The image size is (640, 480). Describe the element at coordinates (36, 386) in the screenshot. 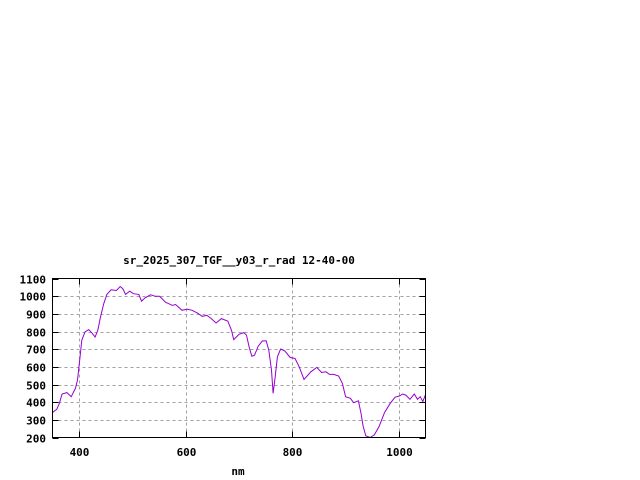

I see `y-tick-label: 500` at that location.